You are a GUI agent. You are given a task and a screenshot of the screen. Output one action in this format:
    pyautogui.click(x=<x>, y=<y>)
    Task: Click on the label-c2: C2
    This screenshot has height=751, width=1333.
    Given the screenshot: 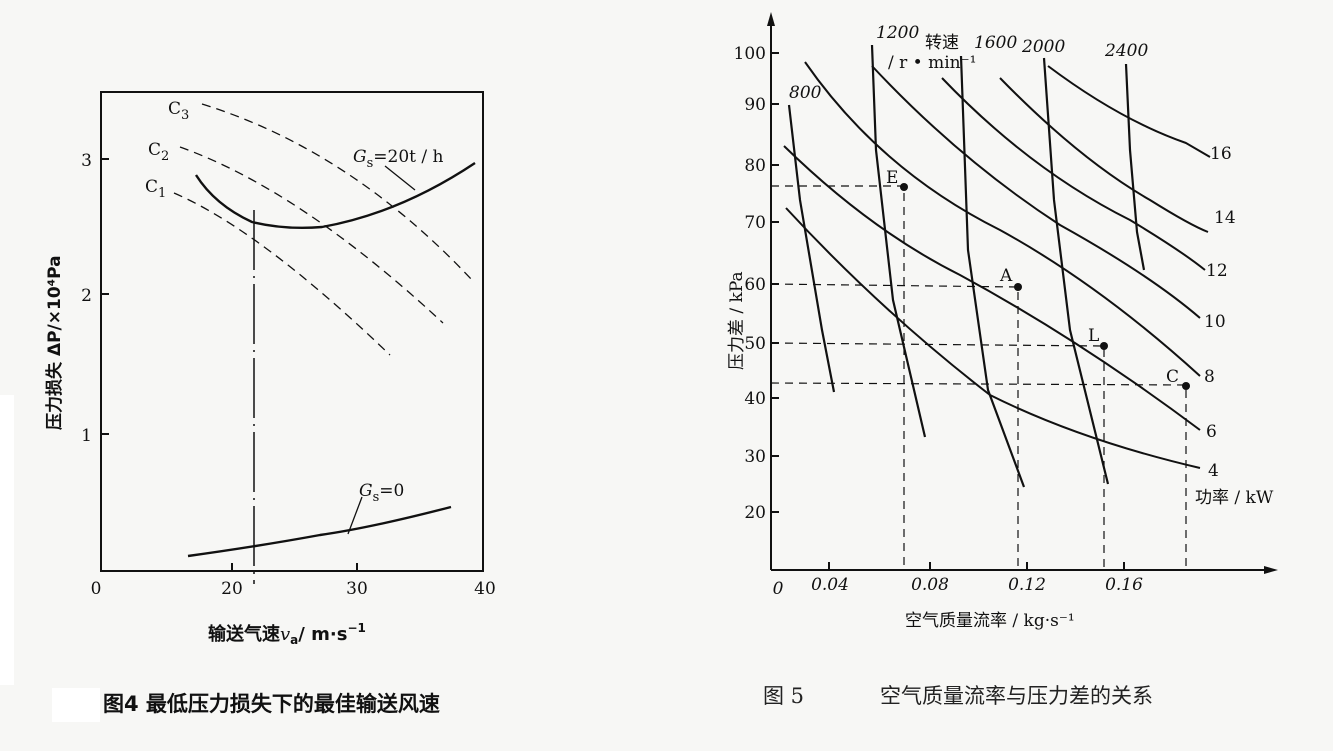 What is the action you would take?
    pyautogui.click(x=158, y=152)
    